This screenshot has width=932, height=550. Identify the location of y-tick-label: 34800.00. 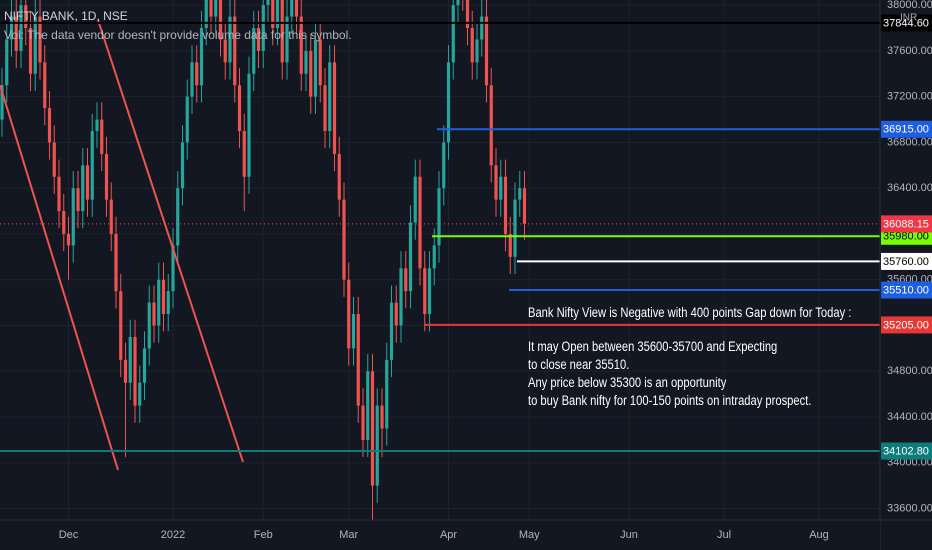
(909, 371).